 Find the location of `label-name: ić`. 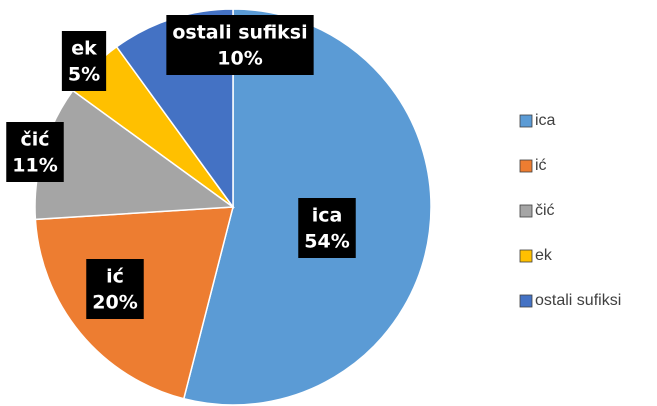

label-name: ić is located at coordinates (115, 277).